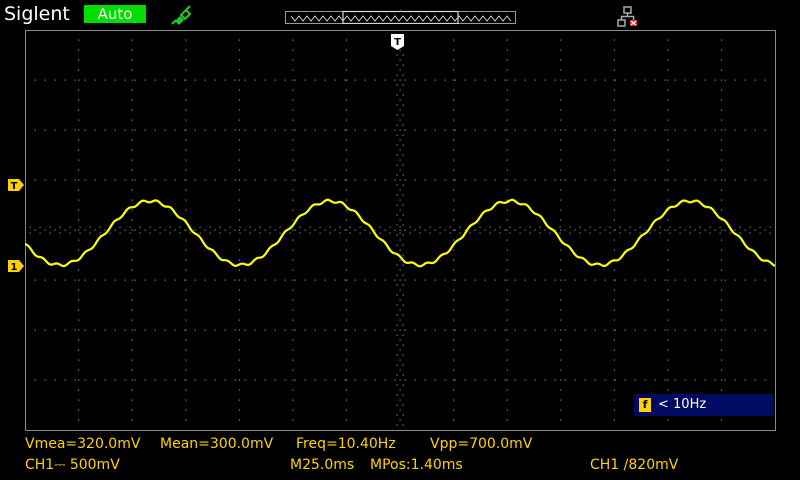  What do you see at coordinates (322, 465) in the screenshot?
I see `timebase: M25.0ms` at bounding box center [322, 465].